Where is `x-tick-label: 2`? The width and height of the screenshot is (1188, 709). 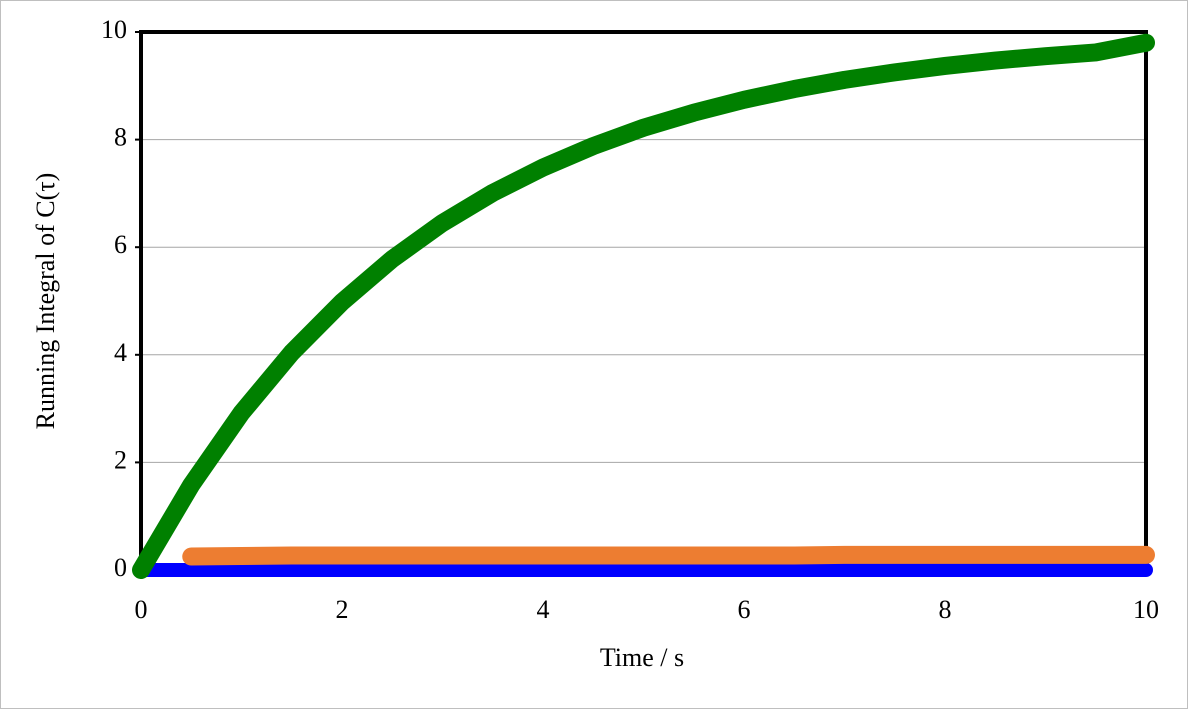
x-tick-label: 2 is located at coordinates (342, 609).